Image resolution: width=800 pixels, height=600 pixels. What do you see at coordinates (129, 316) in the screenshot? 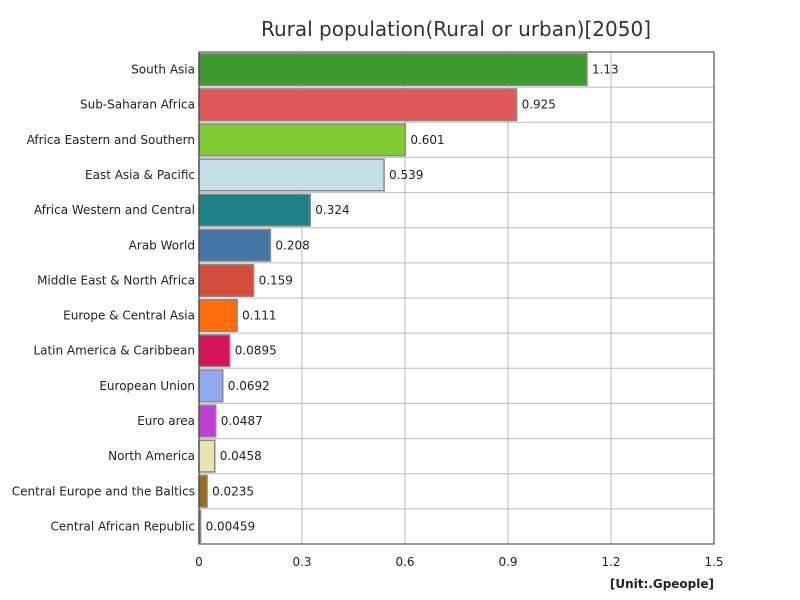
I see `category-label: Europe & Central Asia` at bounding box center [129, 316].